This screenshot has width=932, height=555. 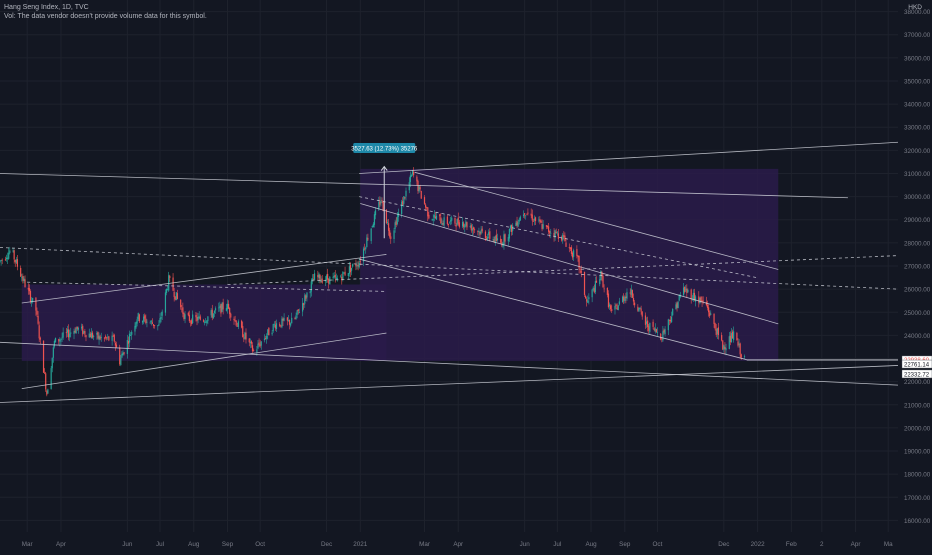 What do you see at coordinates (917, 375) in the screenshot?
I see `price-level-label: 22332.72` at bounding box center [917, 375].